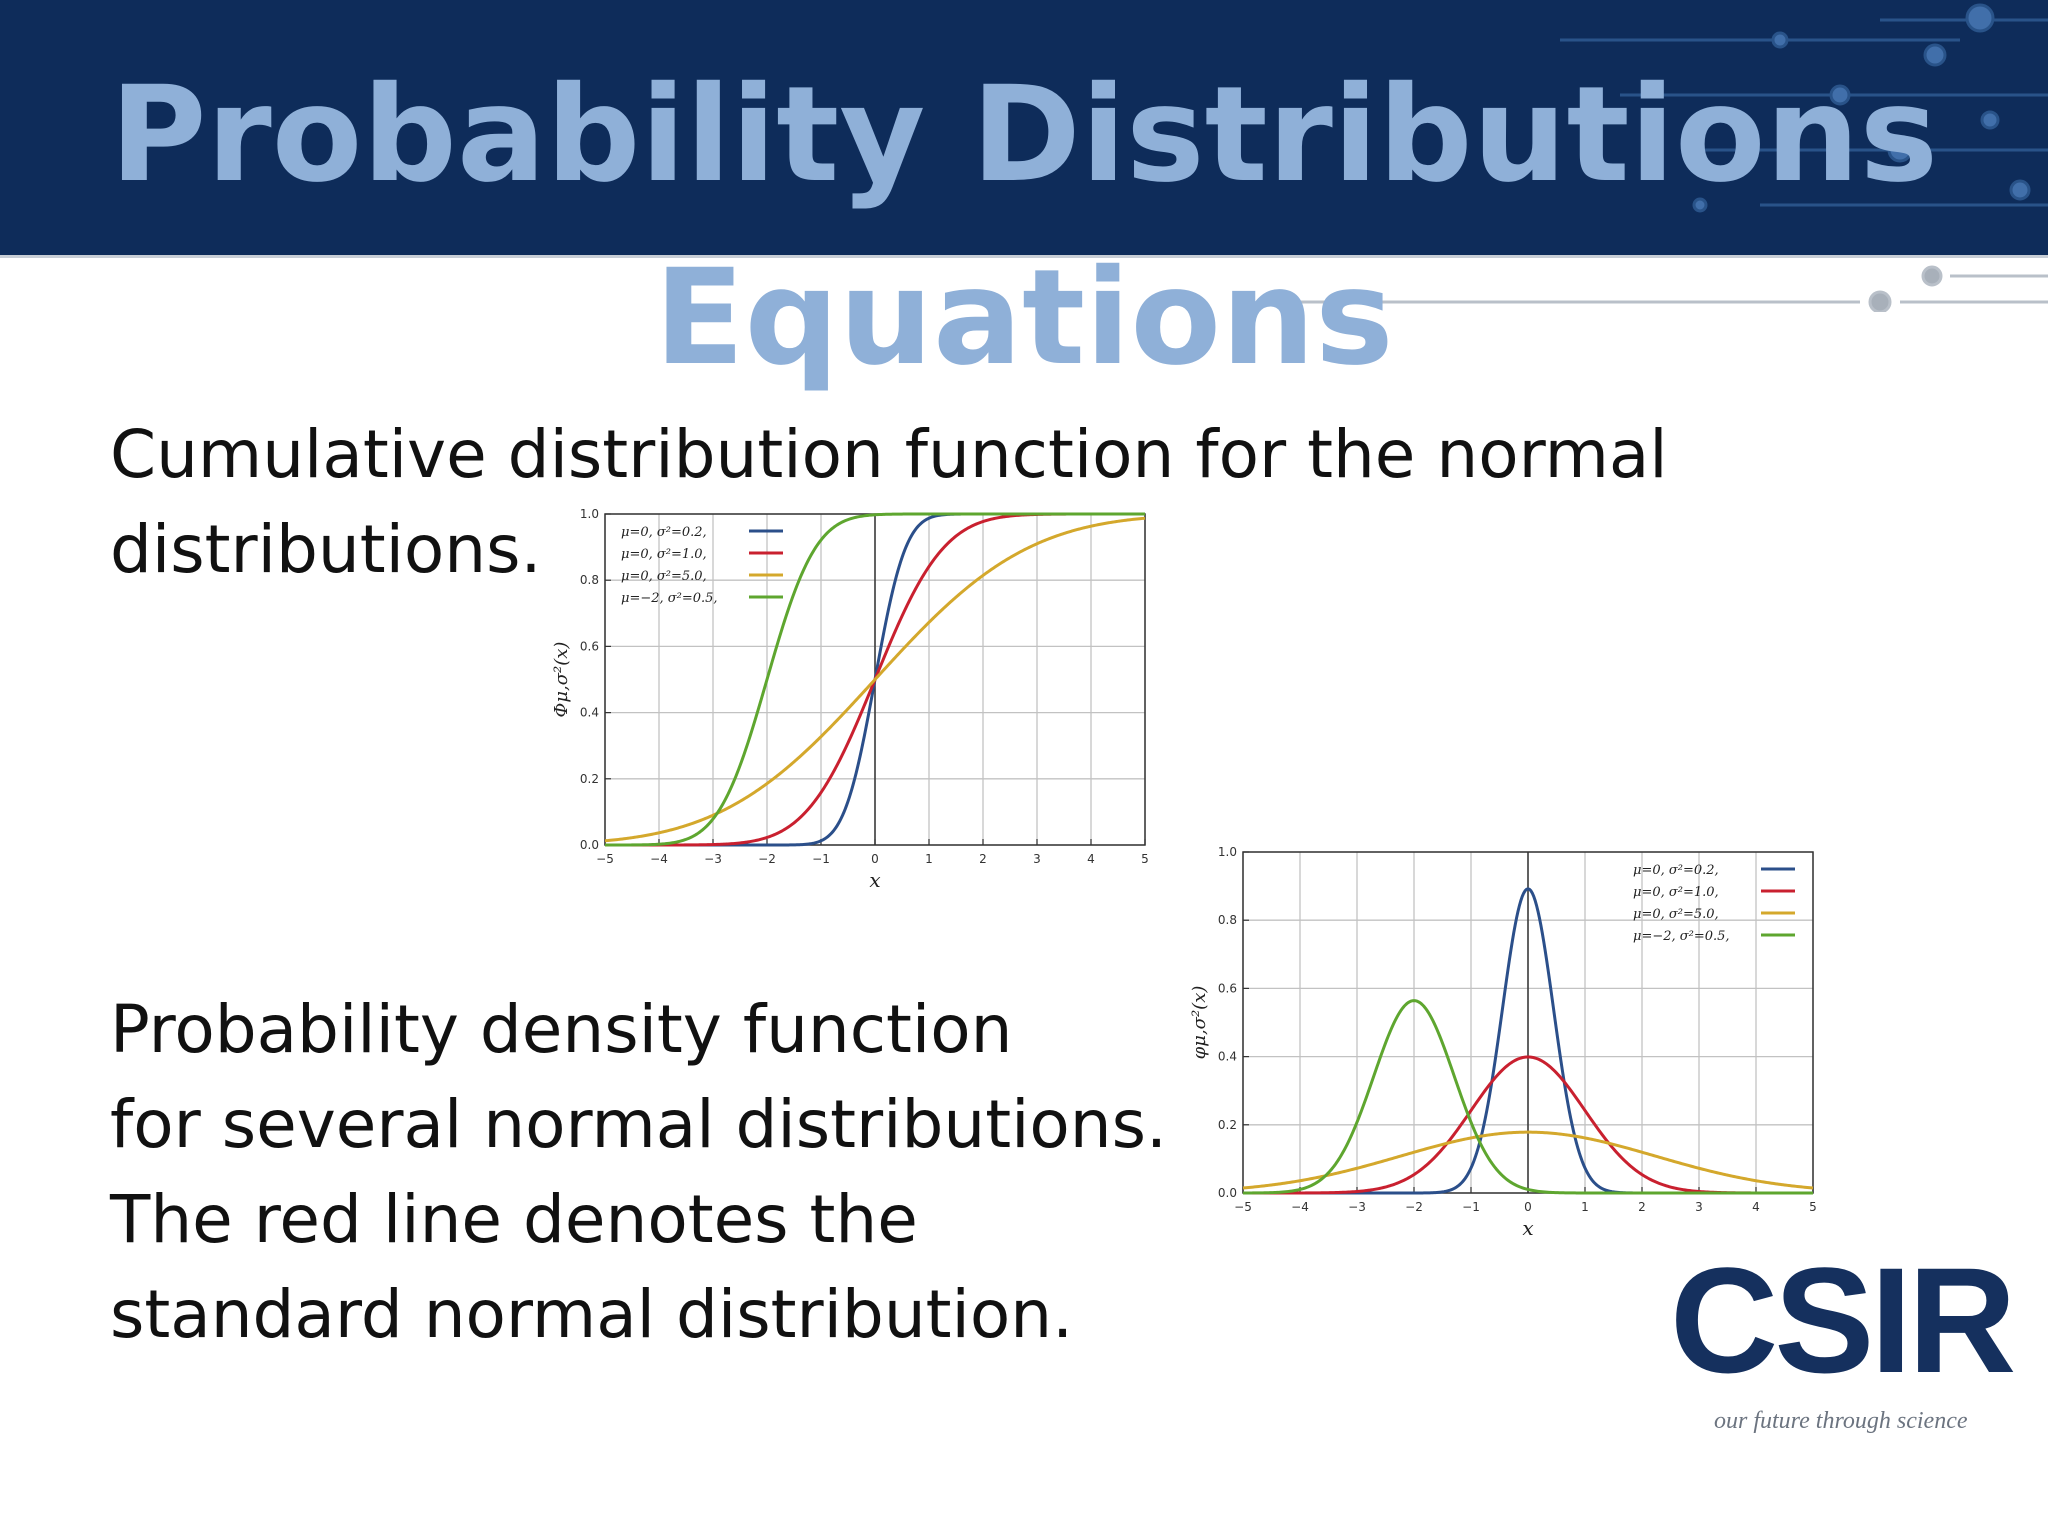 Image resolution: width=2048 pixels, height=1536 pixels. Describe the element at coordinates (1841, 1421) in the screenshot. I see `logo-tagline: our future through science` at that location.